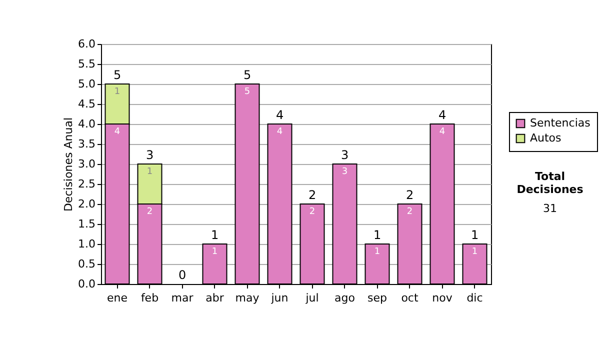 Image resolution: width=600 pixels, height=340 pixels. I want to click on x-tick-label: ago, so click(345, 298).